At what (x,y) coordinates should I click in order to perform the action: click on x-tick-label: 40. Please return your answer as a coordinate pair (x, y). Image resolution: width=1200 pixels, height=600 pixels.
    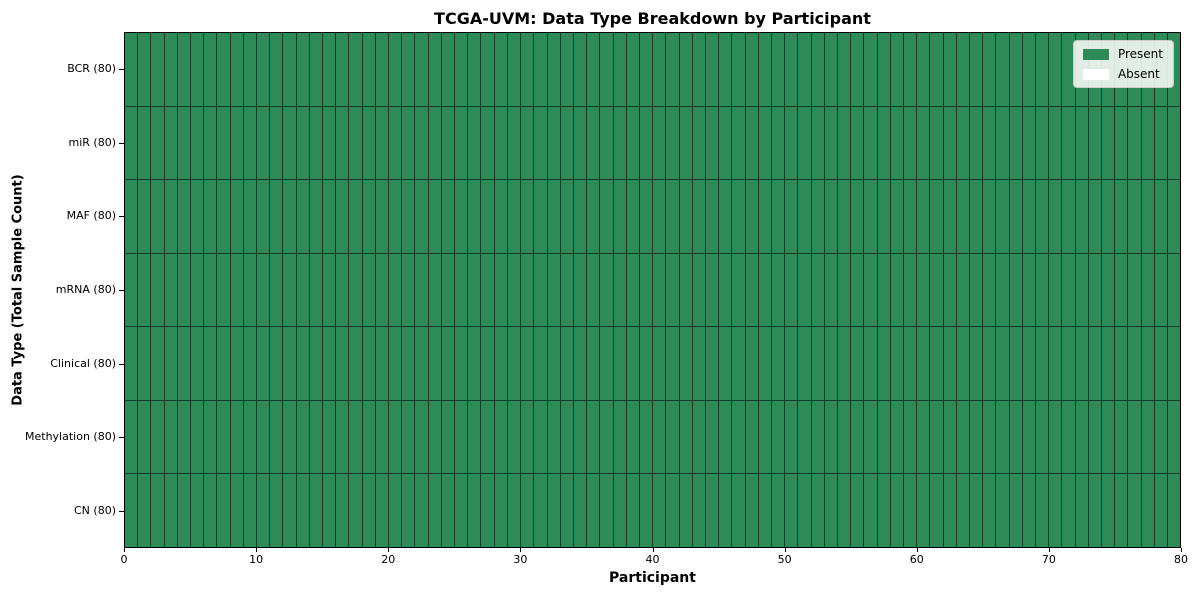
    Looking at the image, I should click on (652, 559).